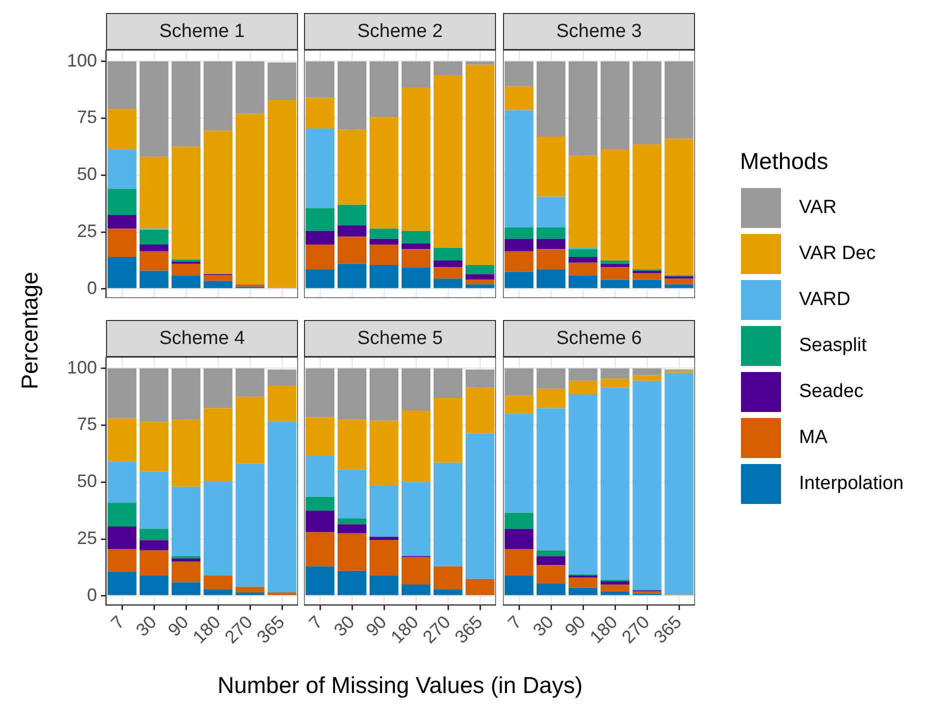 Image resolution: width=932 pixels, height=704 pixels. Describe the element at coordinates (146, 626) in the screenshot. I see `x-tick-label: 30` at that location.